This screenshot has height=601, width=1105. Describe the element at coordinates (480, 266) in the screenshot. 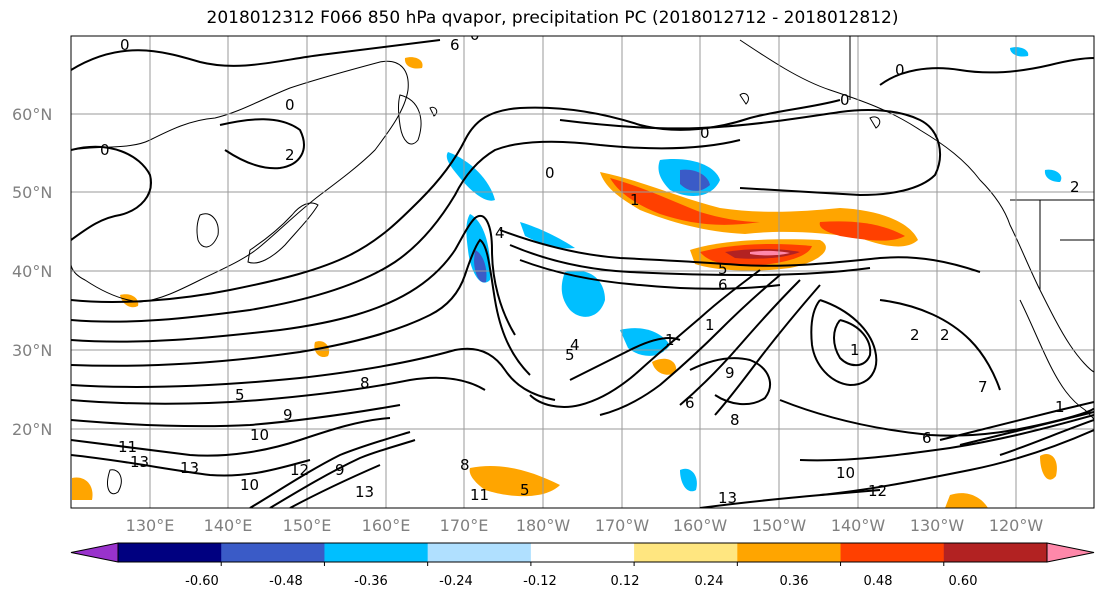

I see `shade-strongneg-west2` at that location.